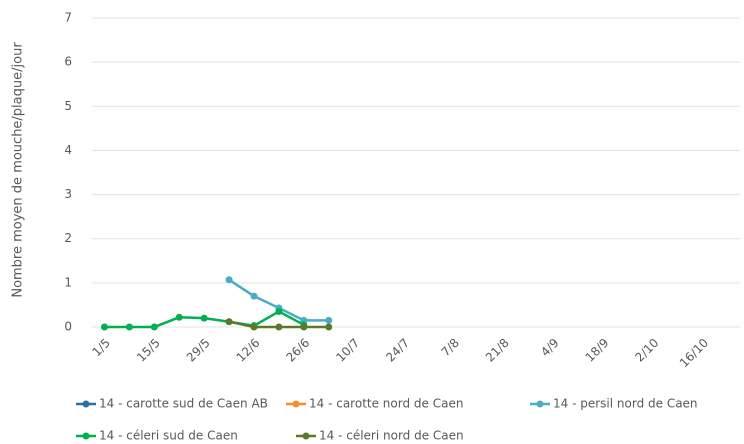 This screenshot has width=744, height=444. I want to click on legend-label: 14 - céleri sud de Caen, so click(168, 436).